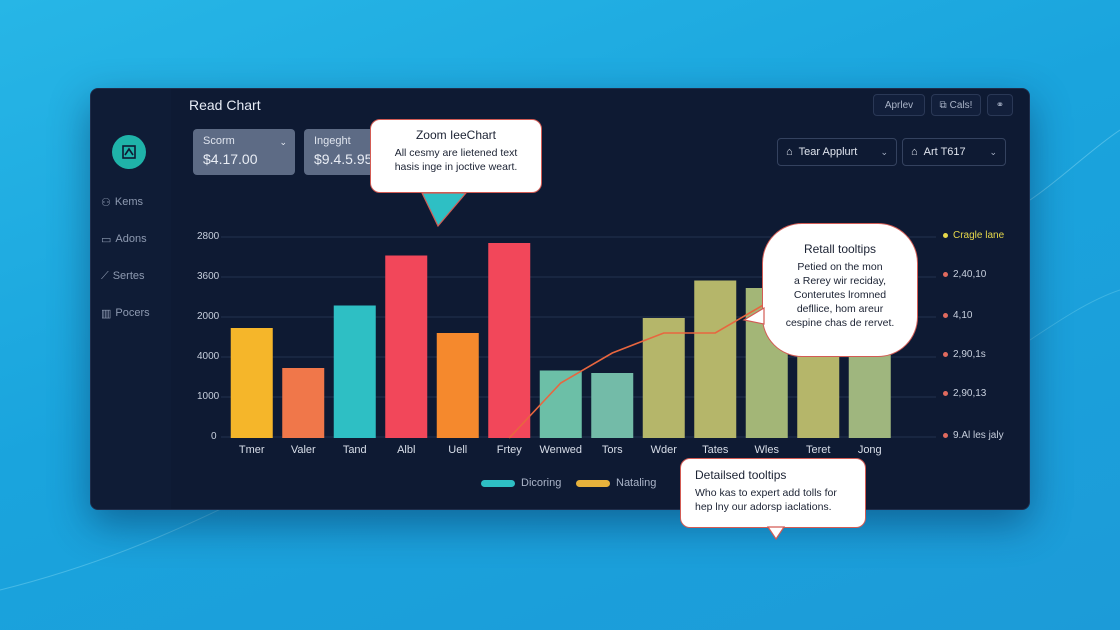 The height and width of the screenshot is (630, 1120). I want to click on link-icon: ⚭, so click(1000, 105).